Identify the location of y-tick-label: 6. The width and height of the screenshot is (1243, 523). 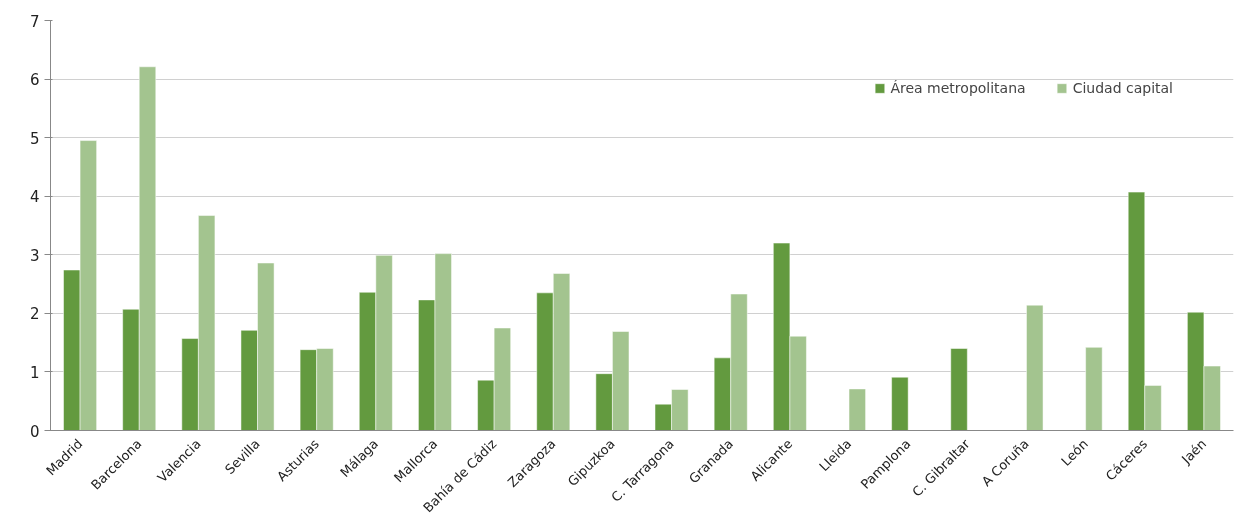
(34, 80).